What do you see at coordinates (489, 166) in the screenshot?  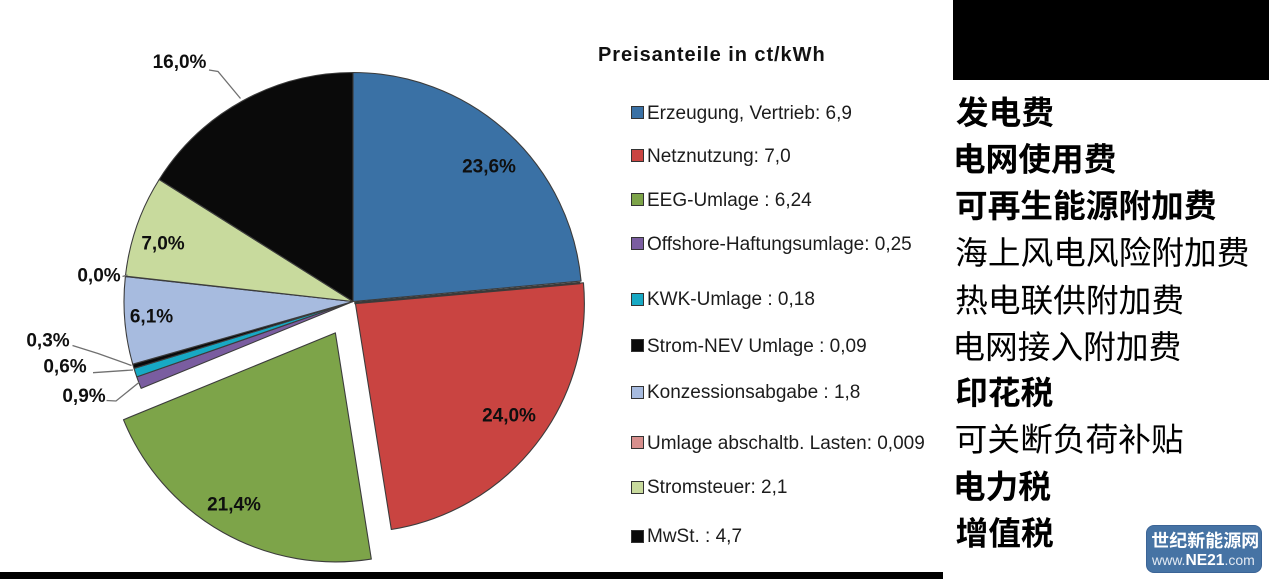 I see `svg-text: 23,6%` at bounding box center [489, 166].